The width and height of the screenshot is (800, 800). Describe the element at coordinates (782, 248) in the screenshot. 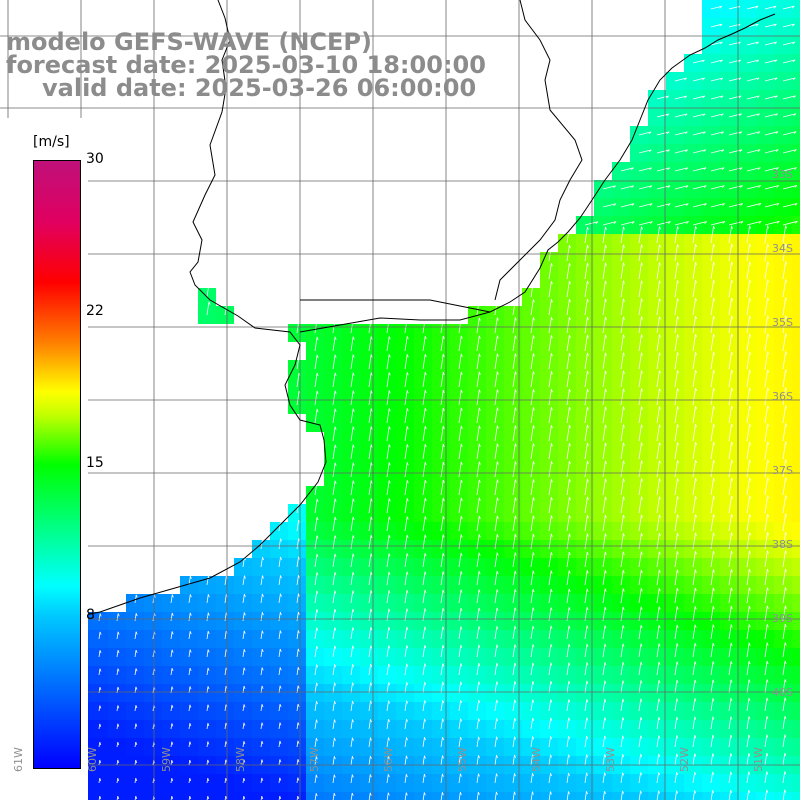

I see `latitude-label: 34S` at that location.